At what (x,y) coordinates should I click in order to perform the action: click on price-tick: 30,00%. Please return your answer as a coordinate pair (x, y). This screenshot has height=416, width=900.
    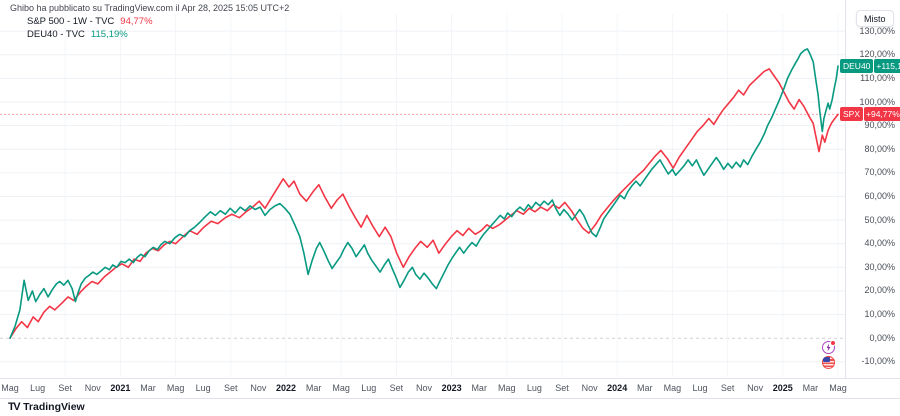
    Looking at the image, I should click on (879, 266).